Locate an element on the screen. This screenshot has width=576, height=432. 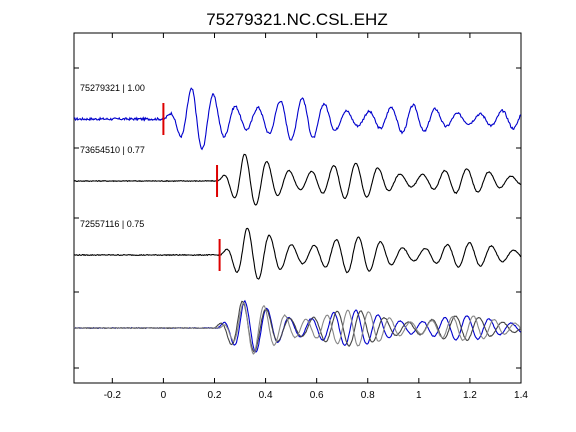
x-tick-label: 1.4 is located at coordinates (521, 395).